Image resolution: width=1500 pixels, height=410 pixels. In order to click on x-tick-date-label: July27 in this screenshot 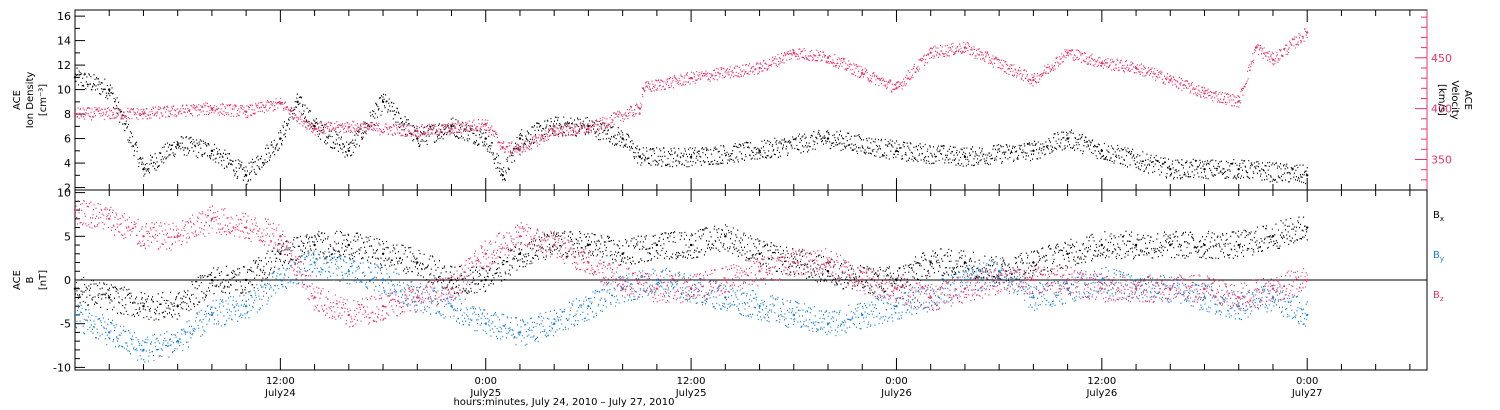, I will do `click(1307, 393)`.